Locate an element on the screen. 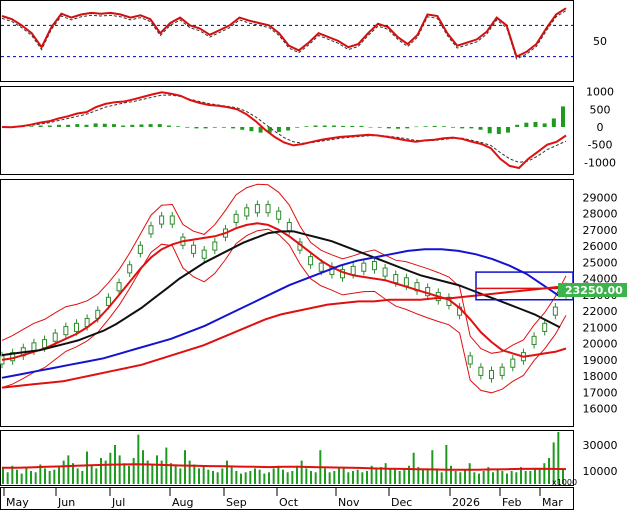 This screenshot has height=511, width=629. volume-ma-line is located at coordinates (284, 467).